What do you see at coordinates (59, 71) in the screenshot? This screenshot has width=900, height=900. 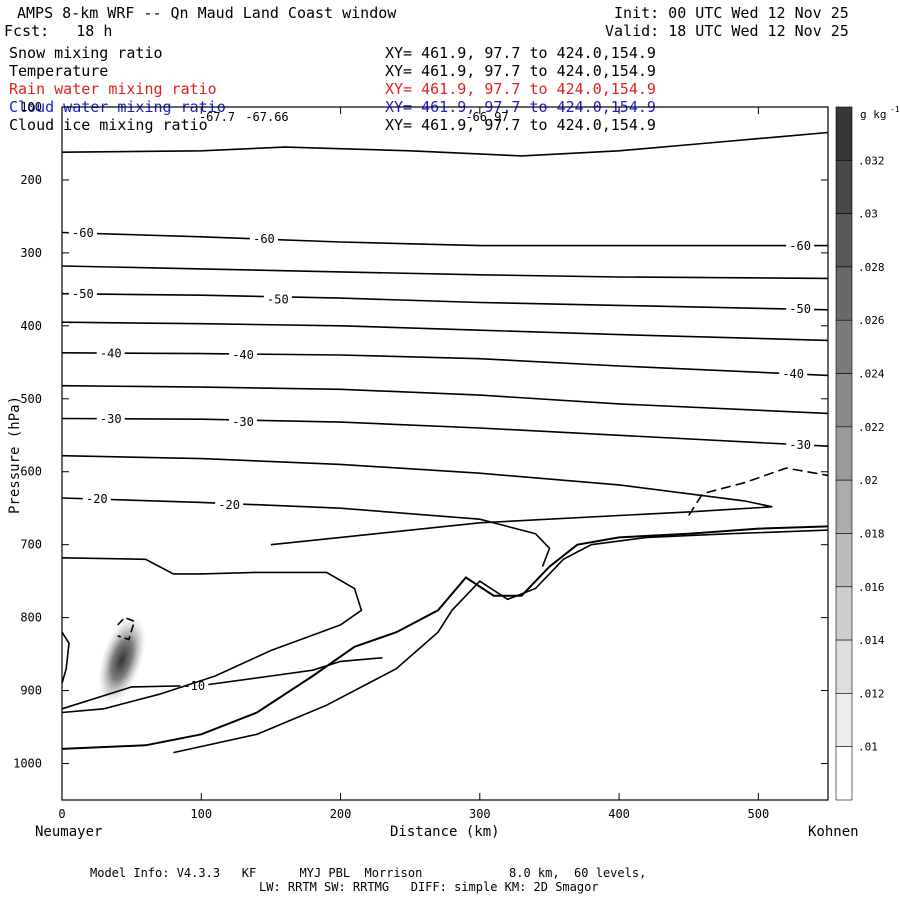 I see `field-name: Temperature` at bounding box center [59, 71].